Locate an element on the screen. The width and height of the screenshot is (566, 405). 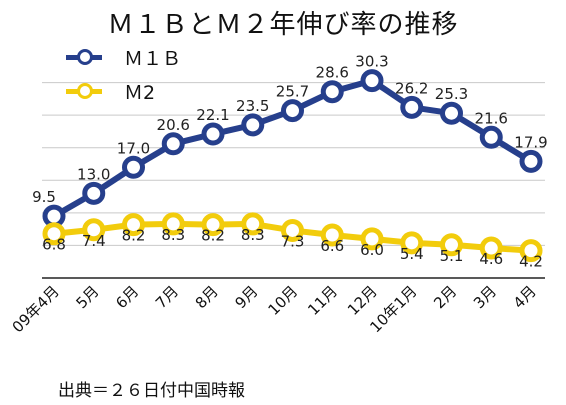
x-tick-label: 10月 is located at coordinates (282, 300).